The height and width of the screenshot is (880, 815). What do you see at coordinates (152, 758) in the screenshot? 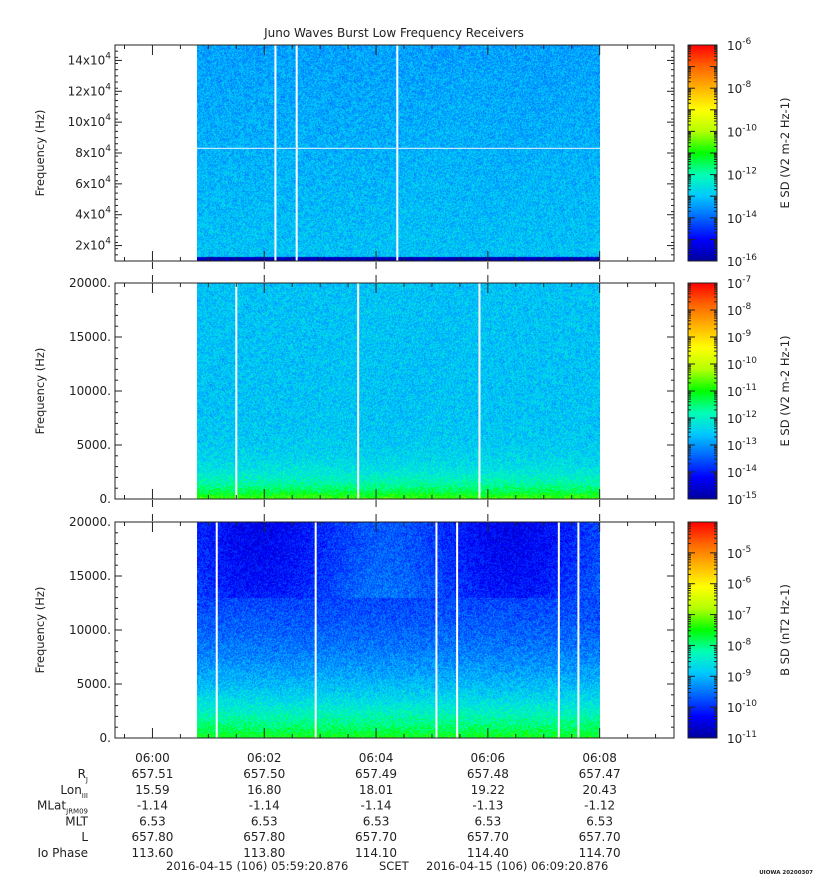
I see `x-tick-label: 06:00` at bounding box center [152, 758].